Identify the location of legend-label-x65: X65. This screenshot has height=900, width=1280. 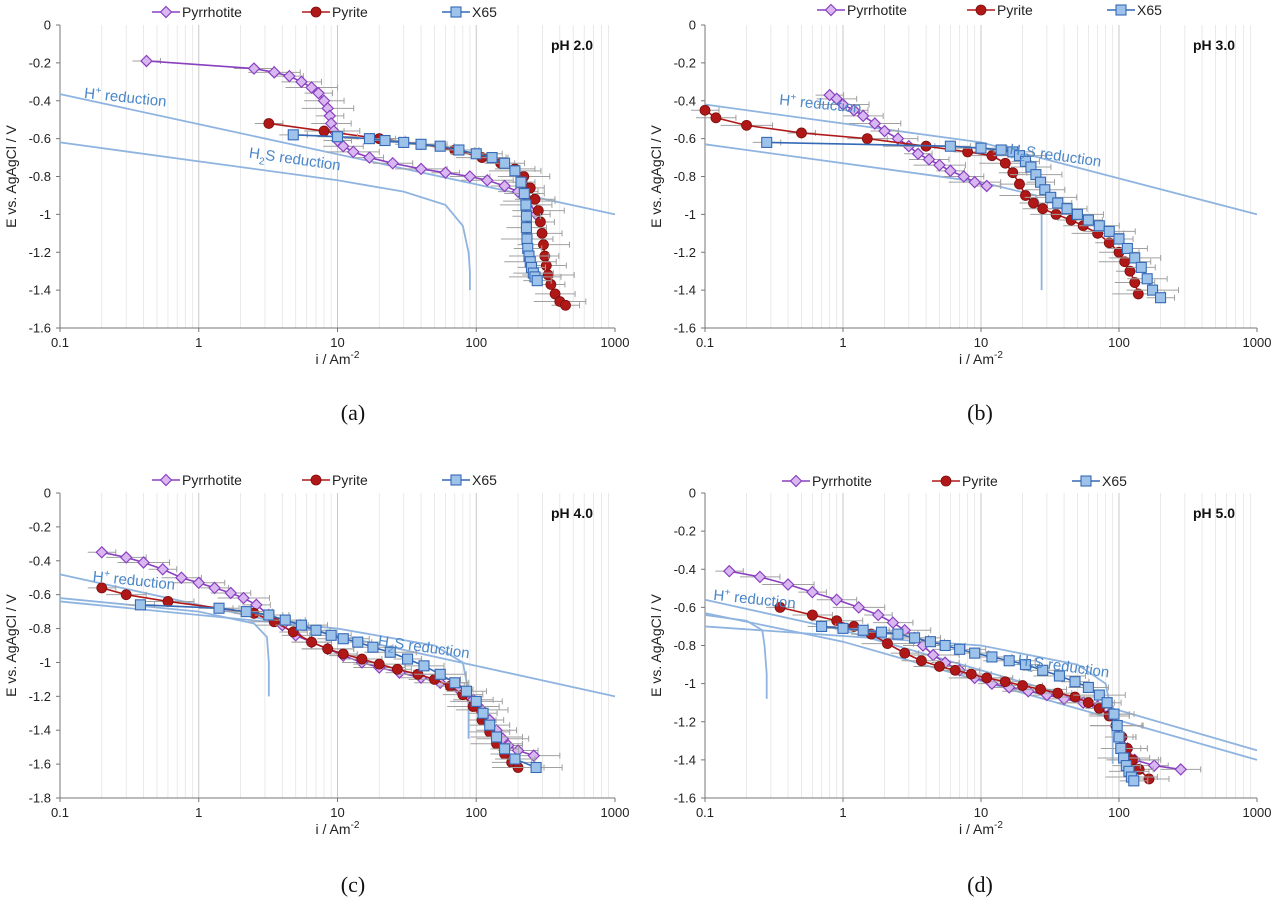
(484, 480).